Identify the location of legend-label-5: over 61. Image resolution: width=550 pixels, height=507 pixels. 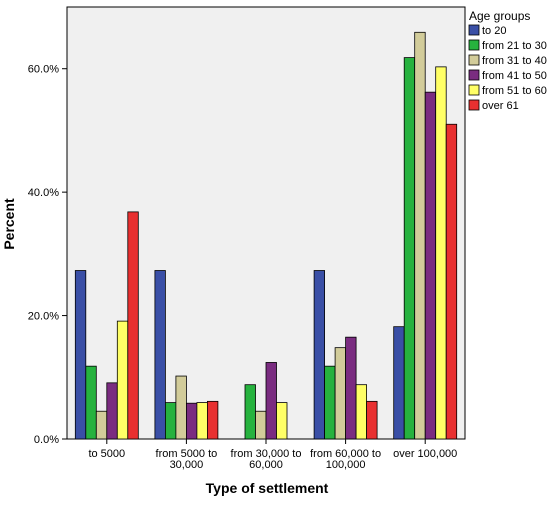
(500, 106).